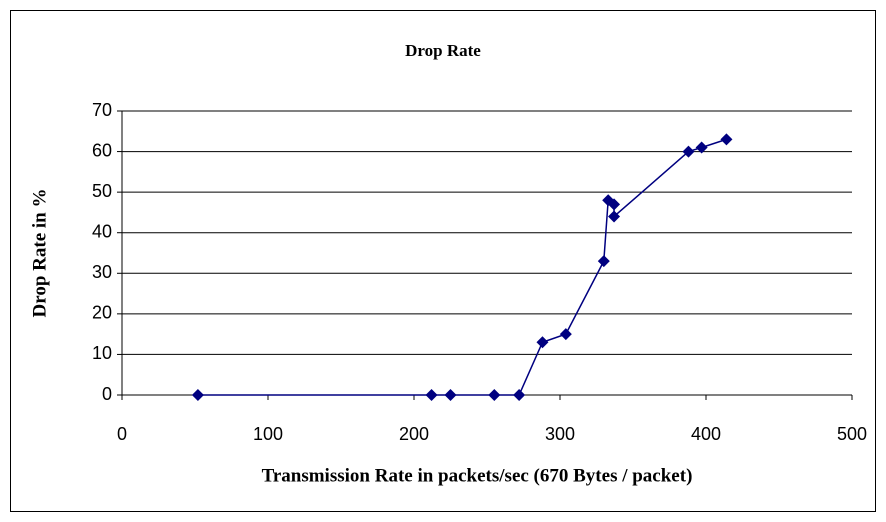 The image size is (886, 522). What do you see at coordinates (560, 434) in the screenshot?
I see `x-tick-label: 300` at bounding box center [560, 434].